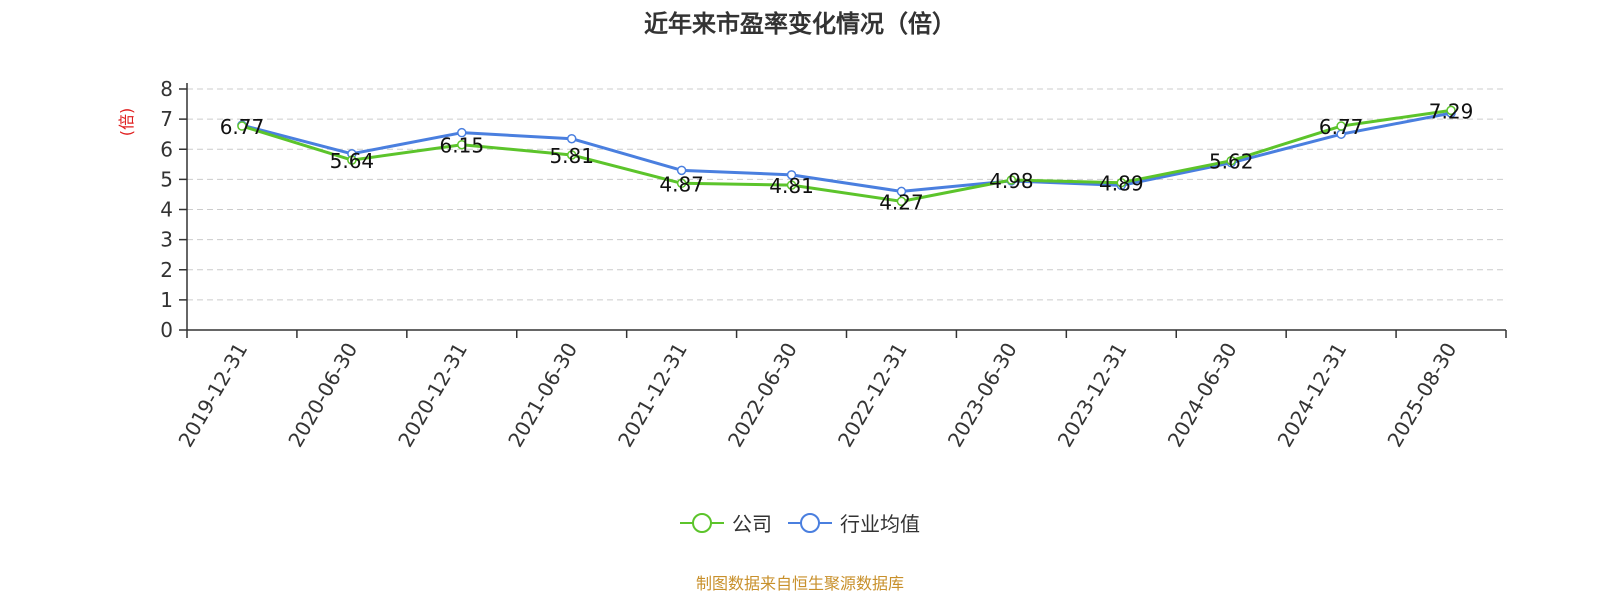 The height and width of the screenshot is (600, 1600). I want to click on x-tick-label: 2020-12-31, so click(432, 395).